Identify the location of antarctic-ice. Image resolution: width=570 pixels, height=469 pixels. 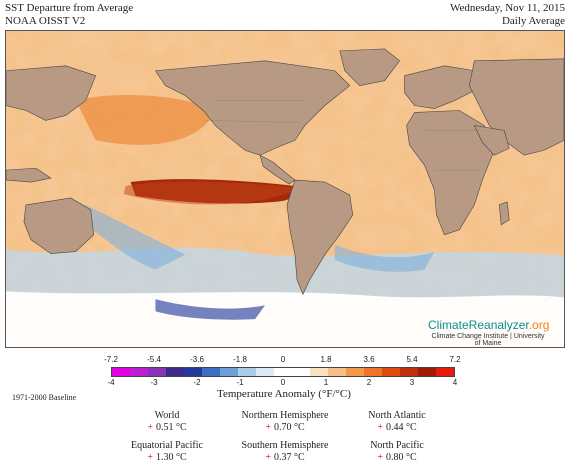
(285, 319).